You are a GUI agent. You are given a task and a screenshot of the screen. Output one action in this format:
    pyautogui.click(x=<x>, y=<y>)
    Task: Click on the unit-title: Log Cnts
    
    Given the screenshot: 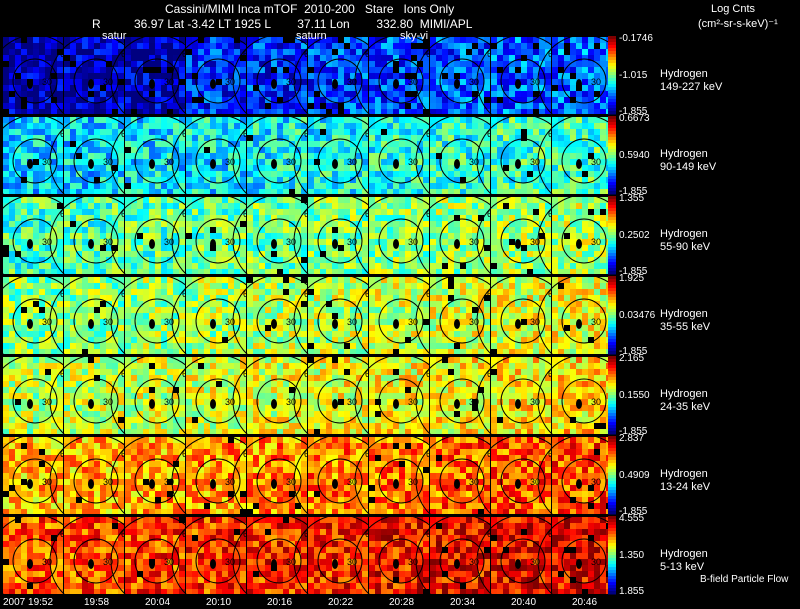 What is the action you would take?
    pyautogui.click(x=733, y=9)
    